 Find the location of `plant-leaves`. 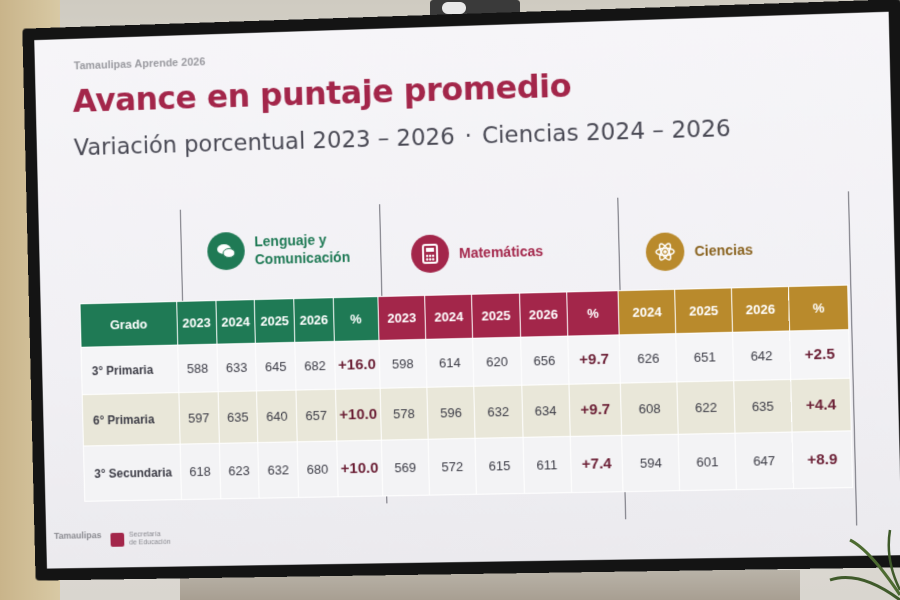

plant-leaves is located at coordinates (845, 555).